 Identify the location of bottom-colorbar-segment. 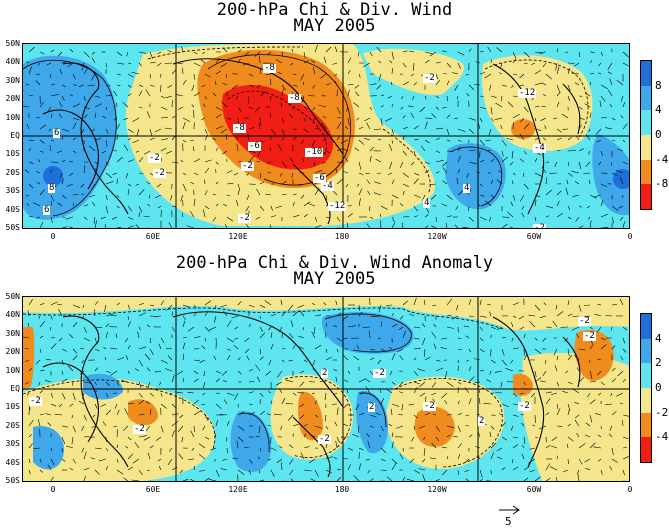
(646, 375).